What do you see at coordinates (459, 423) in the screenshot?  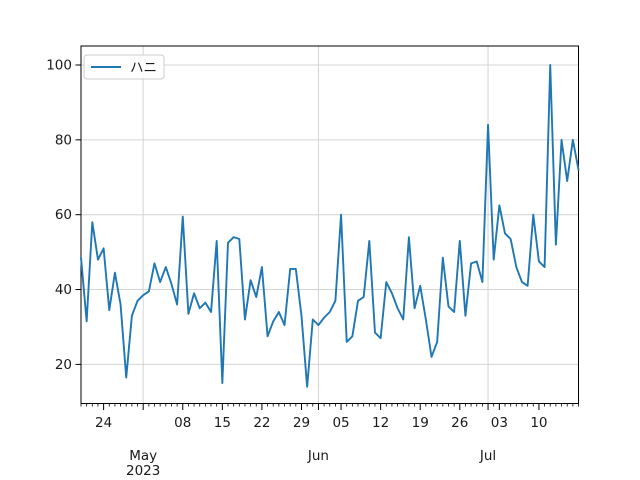 I see `x-tick-label: 26` at bounding box center [459, 423].